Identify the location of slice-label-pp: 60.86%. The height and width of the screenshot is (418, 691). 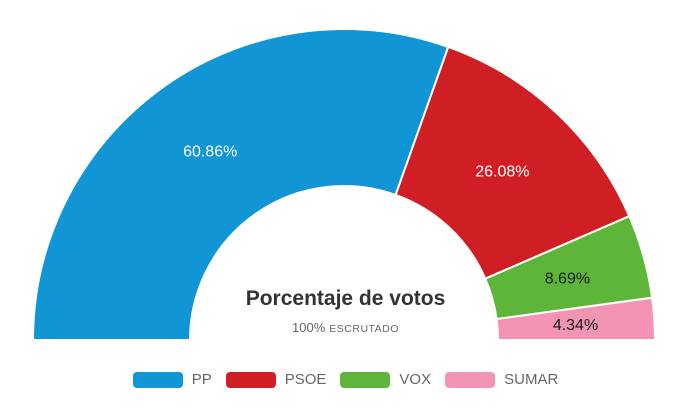
(210, 151).